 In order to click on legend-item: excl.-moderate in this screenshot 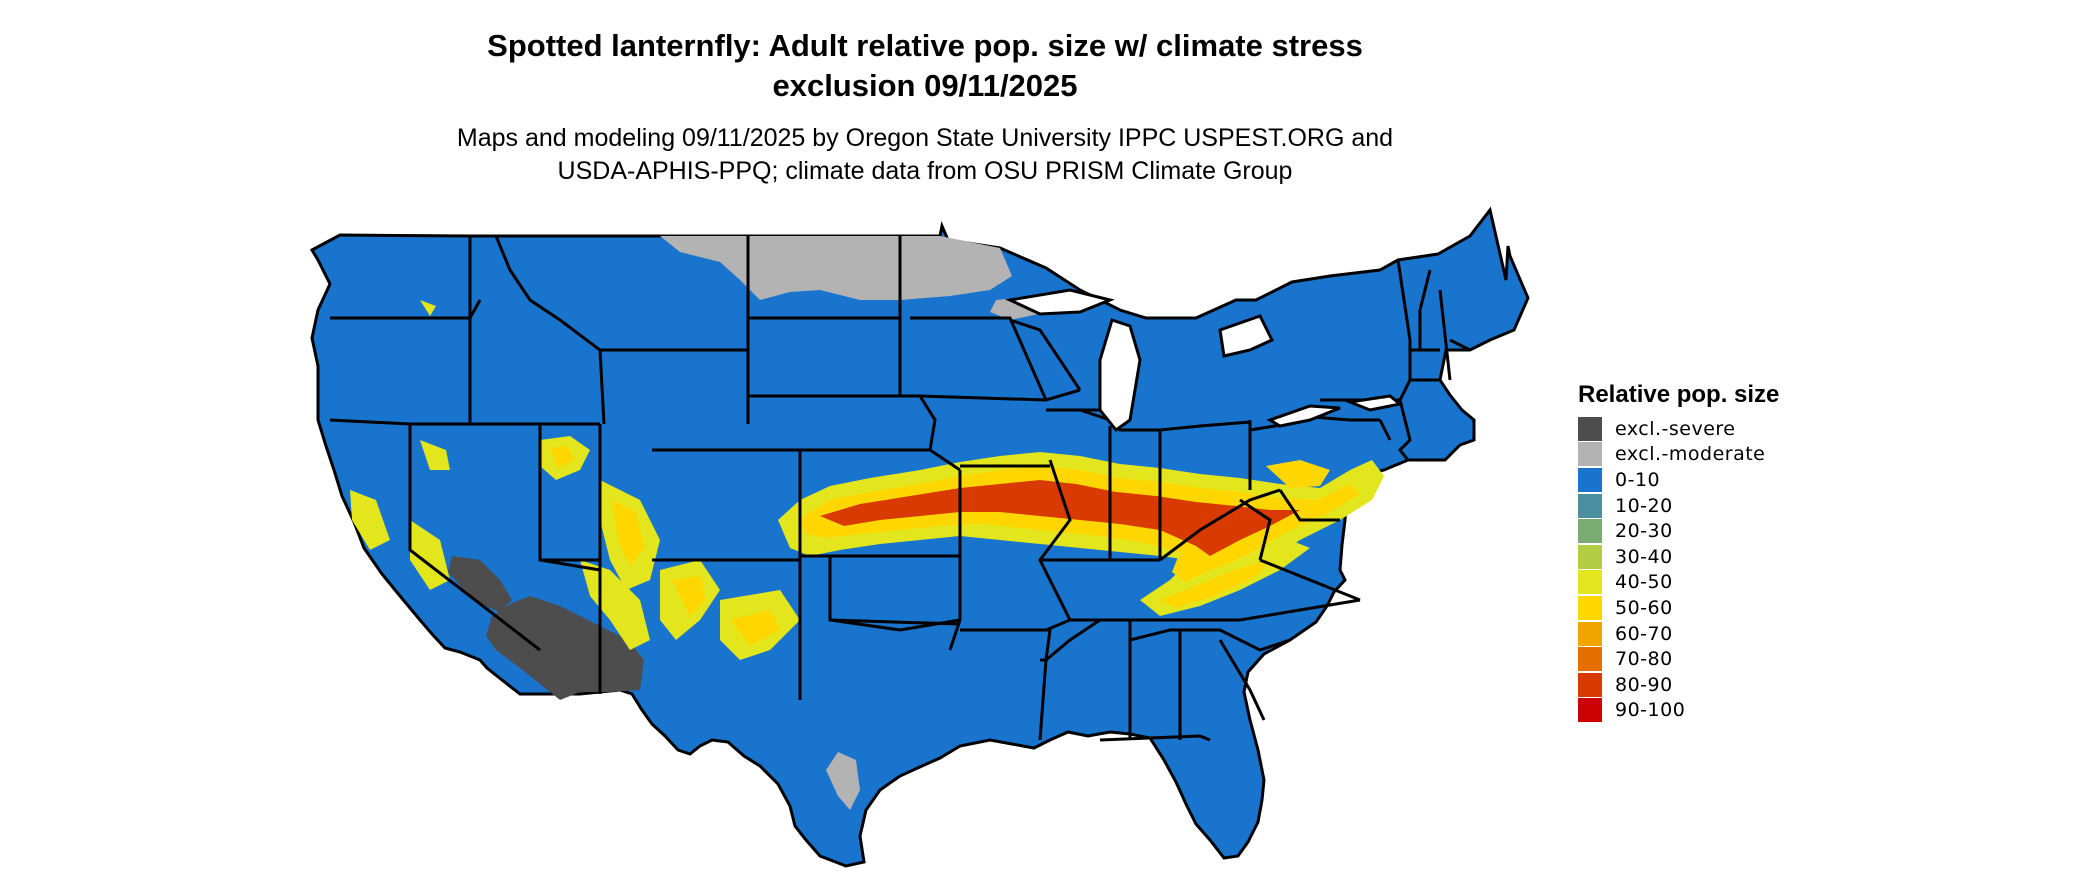, I will do `click(1738, 455)`.